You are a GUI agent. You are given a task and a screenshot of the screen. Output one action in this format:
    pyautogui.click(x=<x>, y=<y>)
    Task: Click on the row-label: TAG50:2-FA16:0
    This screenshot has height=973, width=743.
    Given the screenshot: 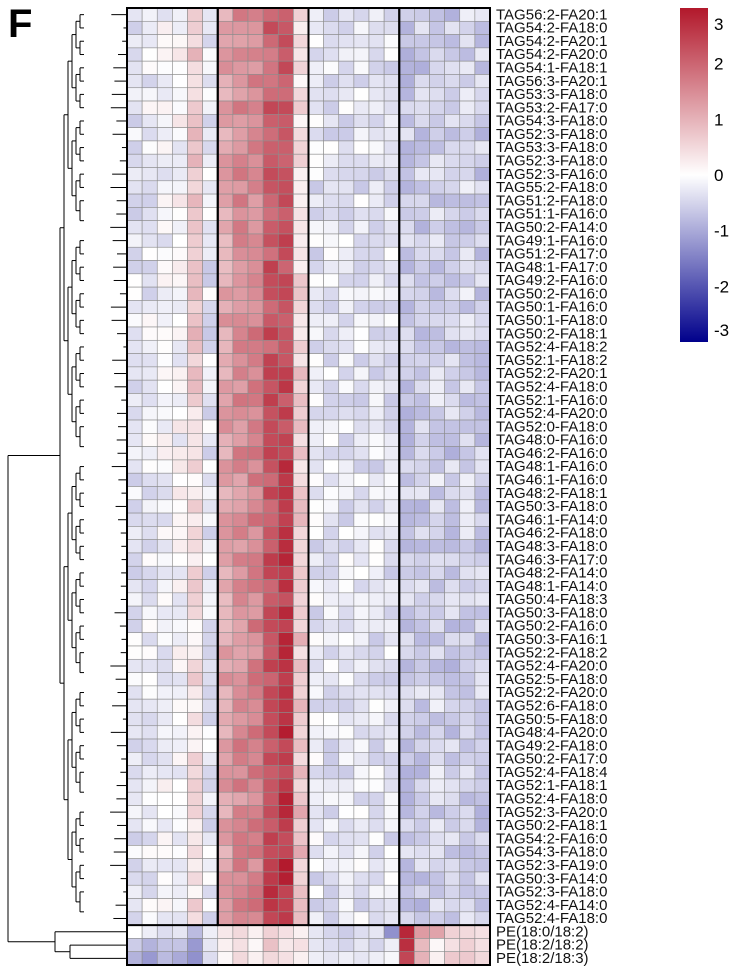 What is the action you would take?
    pyautogui.click(x=551, y=293)
    